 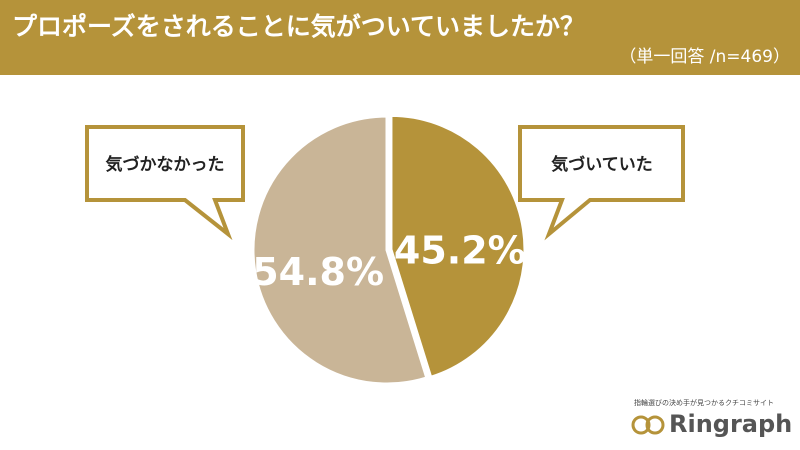 What do you see at coordinates (165, 164) in the screenshot?
I see `callout-label: 気づかなかった` at bounding box center [165, 164].